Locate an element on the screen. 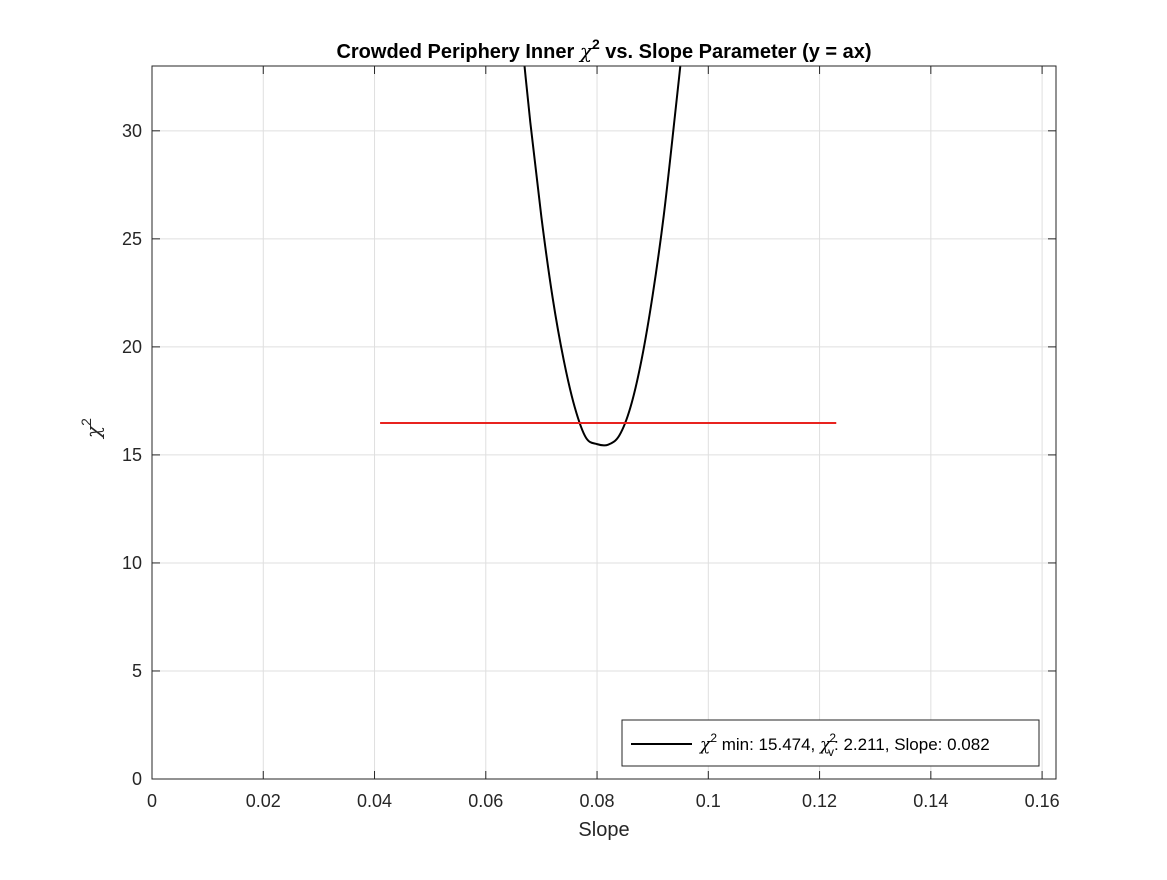  y-tick-label: 25 is located at coordinates (132, 239).